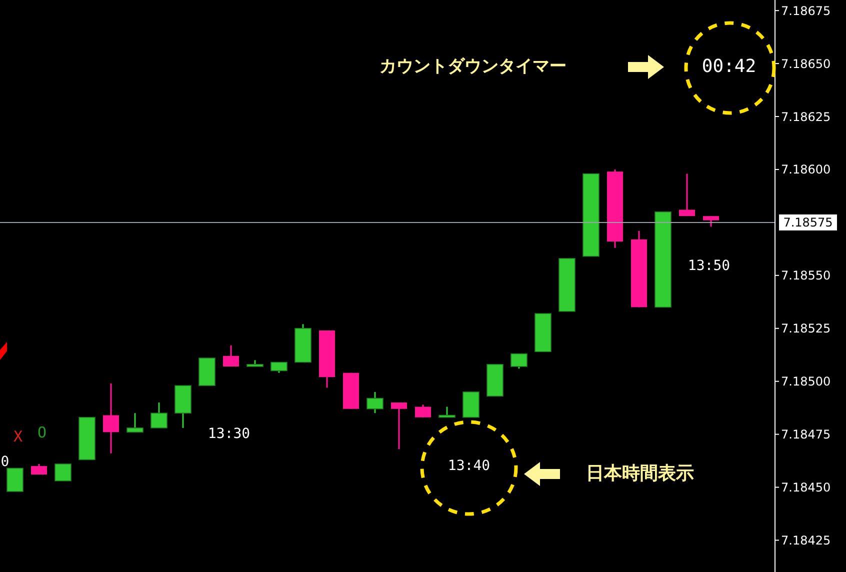  Describe the element at coordinates (469, 466) in the screenshot. I see `annotation: 13:40` at that location.